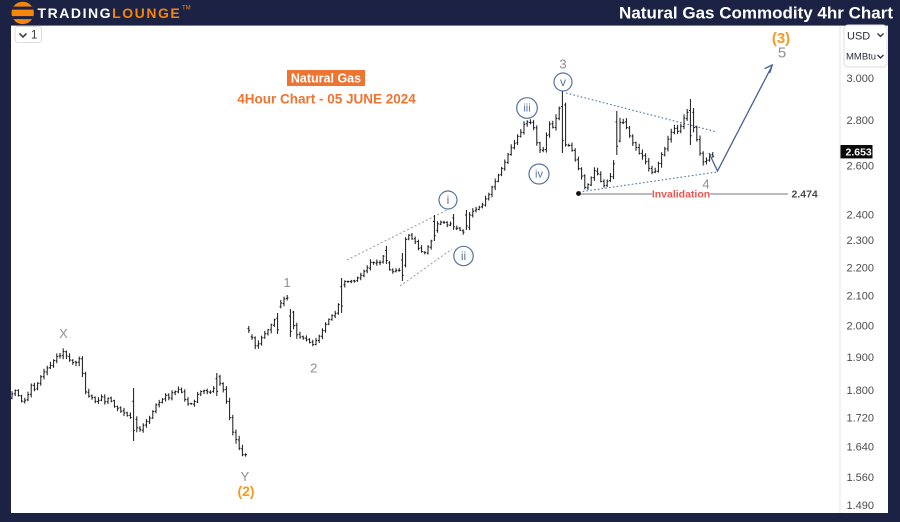  What do you see at coordinates (463, 256) in the screenshot?
I see `svg-text: ii` at bounding box center [463, 256].